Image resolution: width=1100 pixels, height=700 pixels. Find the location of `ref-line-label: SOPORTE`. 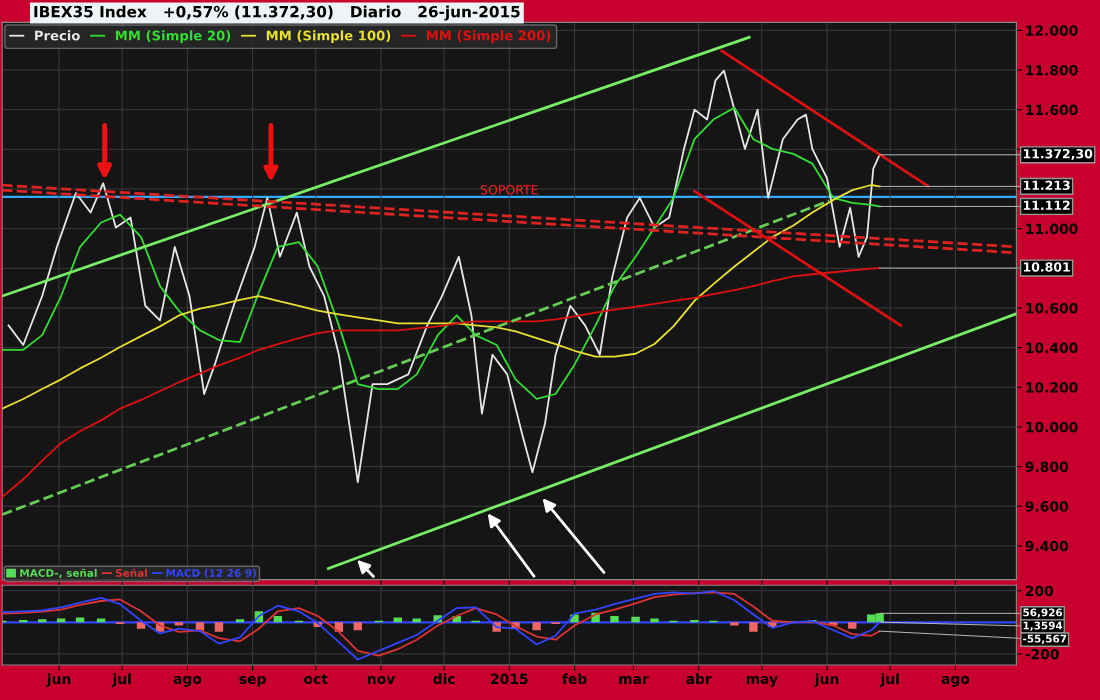

ref-line-label: SOPORTE is located at coordinates (509, 190).